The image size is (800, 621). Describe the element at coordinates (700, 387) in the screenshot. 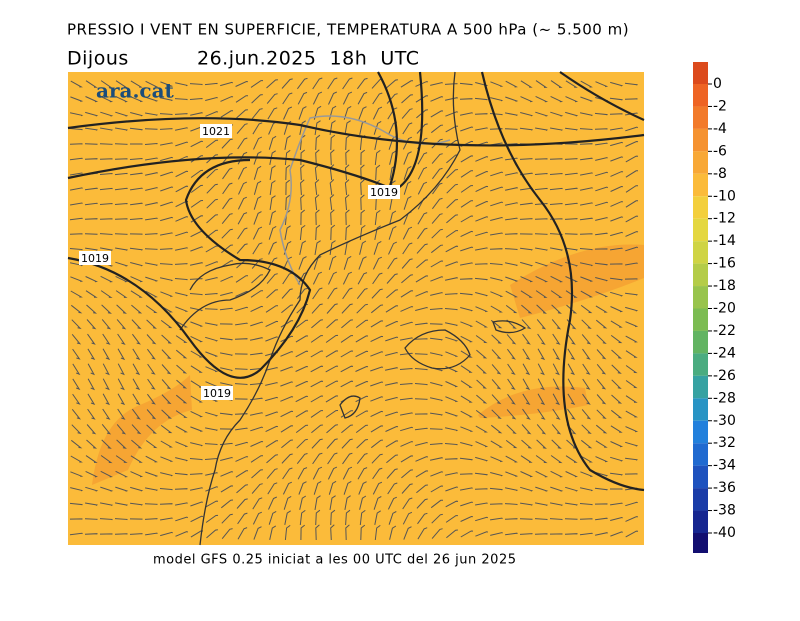

I see `colorbar-segment` at that location.